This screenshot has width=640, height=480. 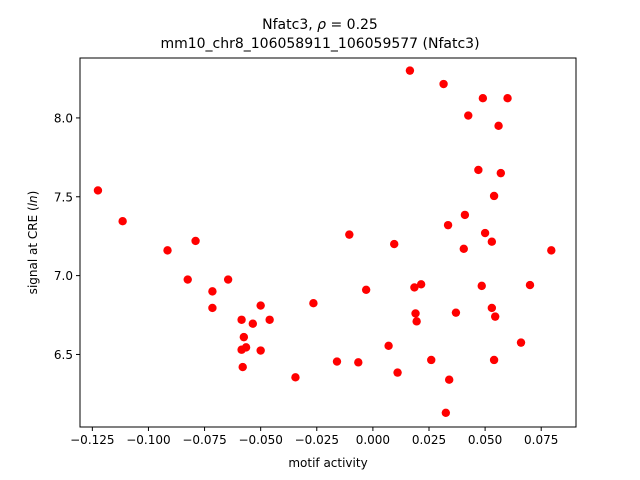 What do you see at coordinates (148, 440) in the screenshot?
I see `x-tick-label-1: −0.100` at bounding box center [148, 440].